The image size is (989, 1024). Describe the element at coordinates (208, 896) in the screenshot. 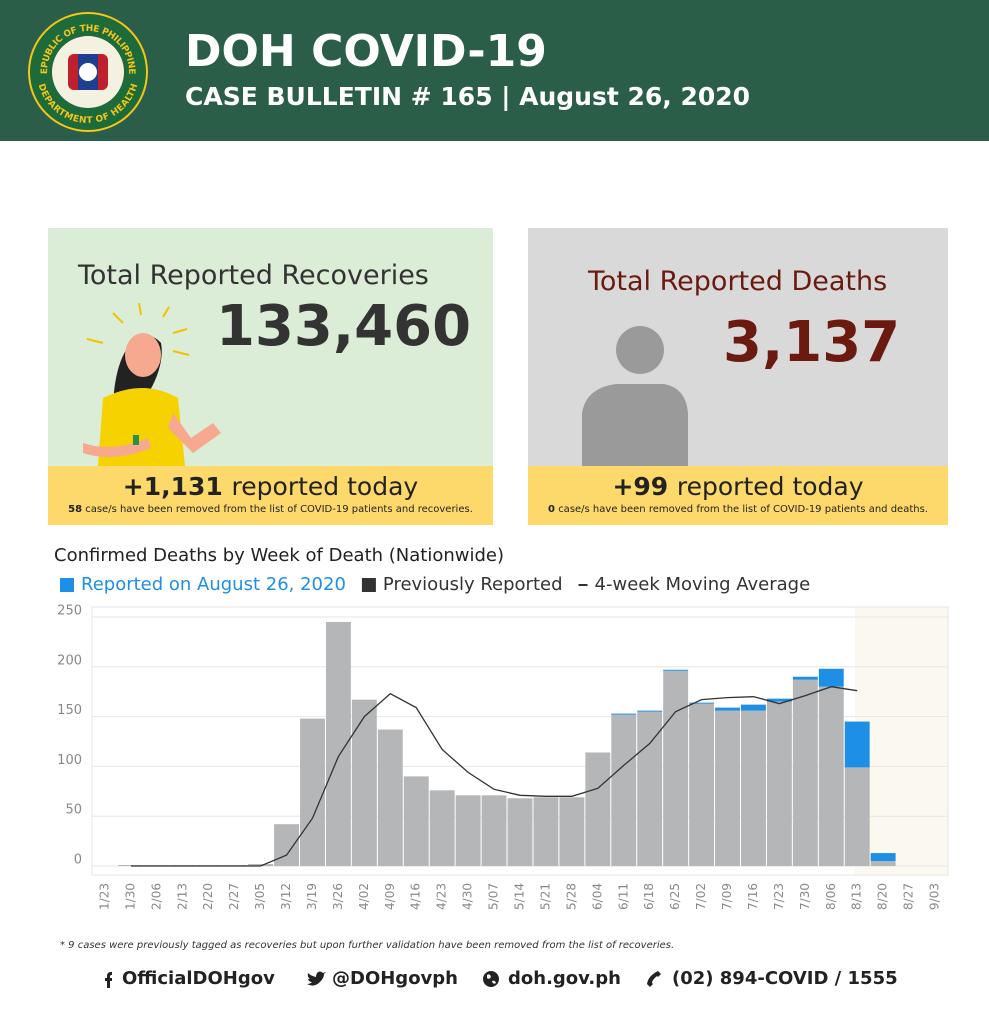

I see `x-tick-label: 2/20` at that location.